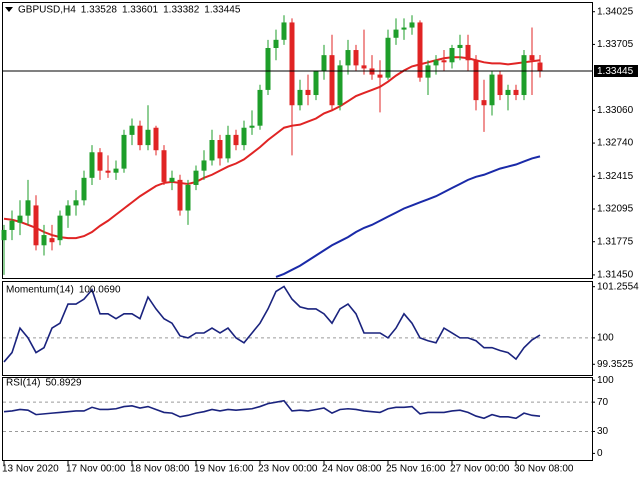 Image resolution: width=640 pixels, height=480 pixels. Describe the element at coordinates (99, 10) in the screenshot. I see `header-open: 1.33528` at that location.